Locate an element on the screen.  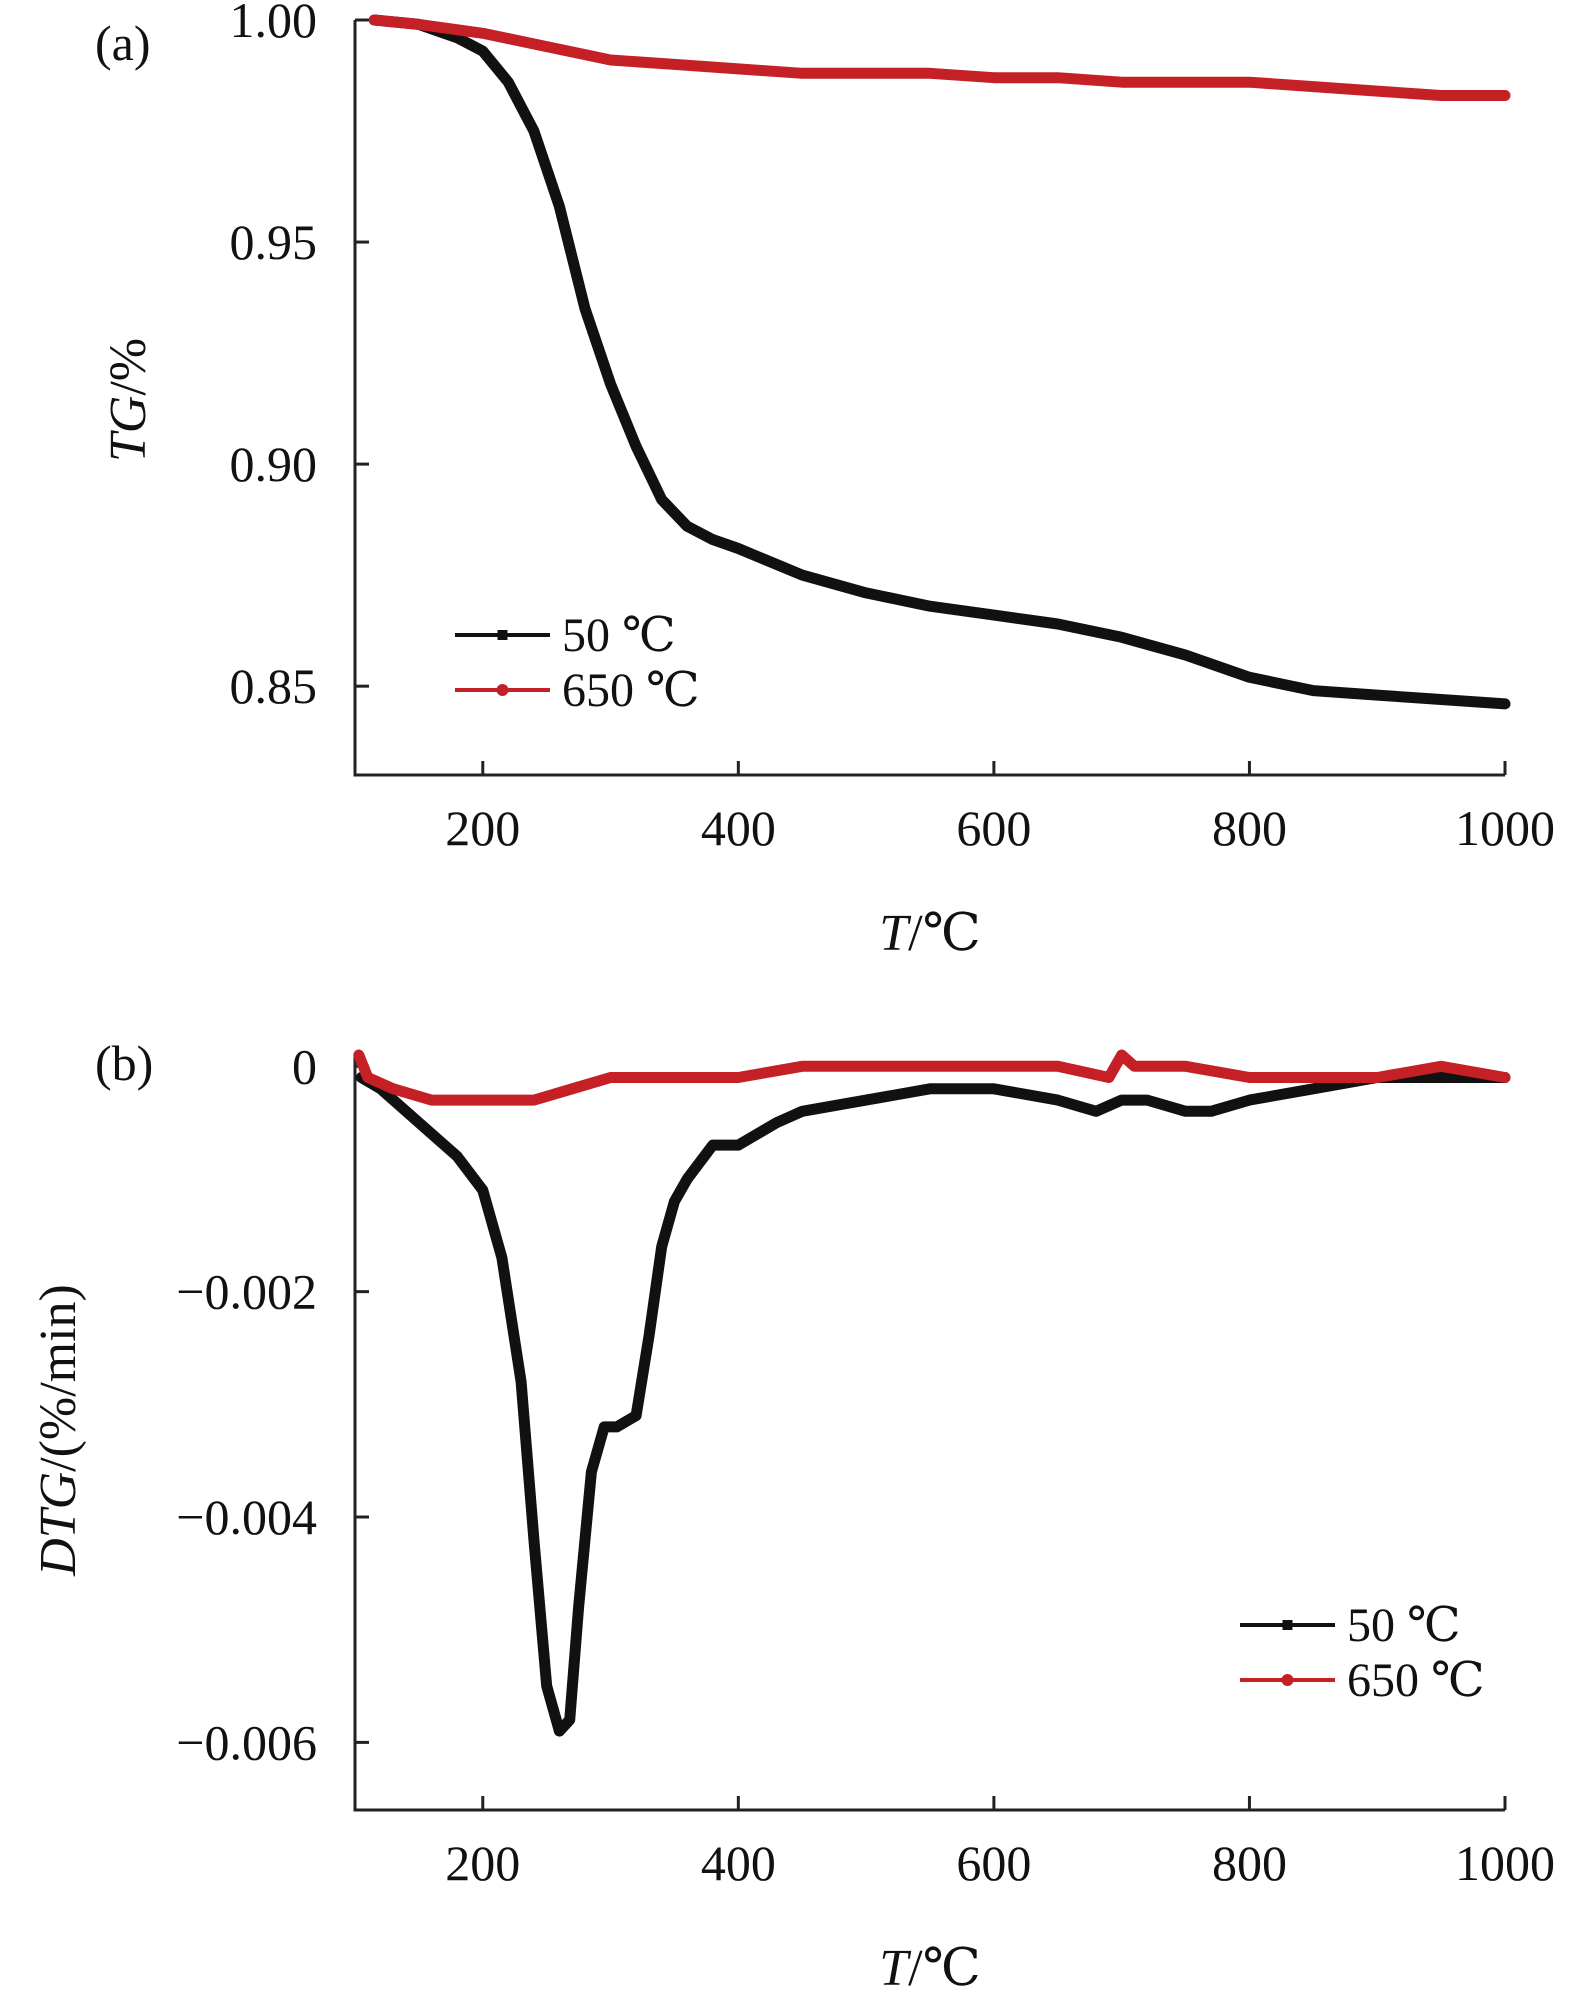
y-axis-title-italic: DTG is located at coordinates (58, 1524).